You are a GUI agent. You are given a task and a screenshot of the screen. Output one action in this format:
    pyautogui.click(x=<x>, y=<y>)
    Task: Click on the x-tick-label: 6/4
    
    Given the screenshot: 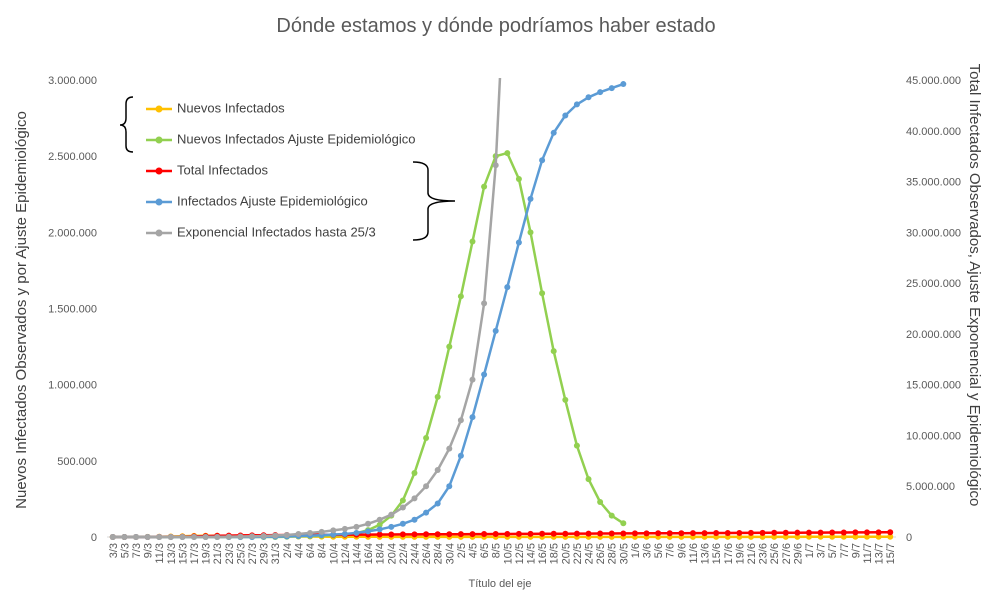 What is the action you would take?
    pyautogui.click(x=311, y=550)
    